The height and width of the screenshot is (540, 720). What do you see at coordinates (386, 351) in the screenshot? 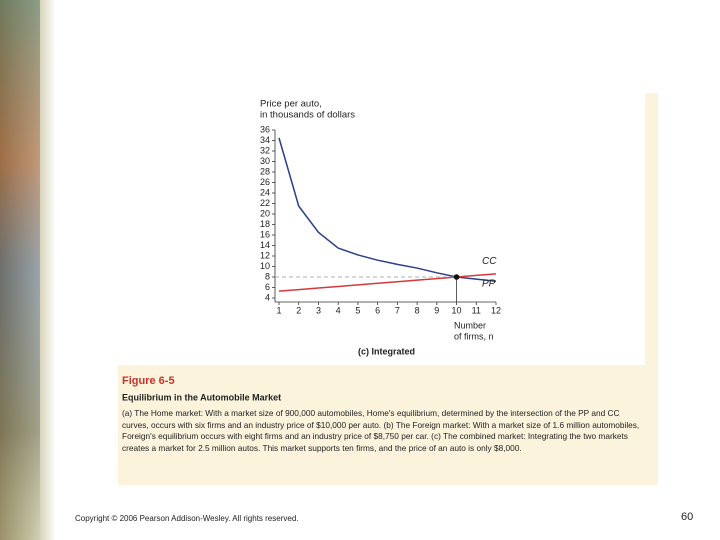
I see `chart-subtitle: (c) Integrated` at bounding box center [386, 351].